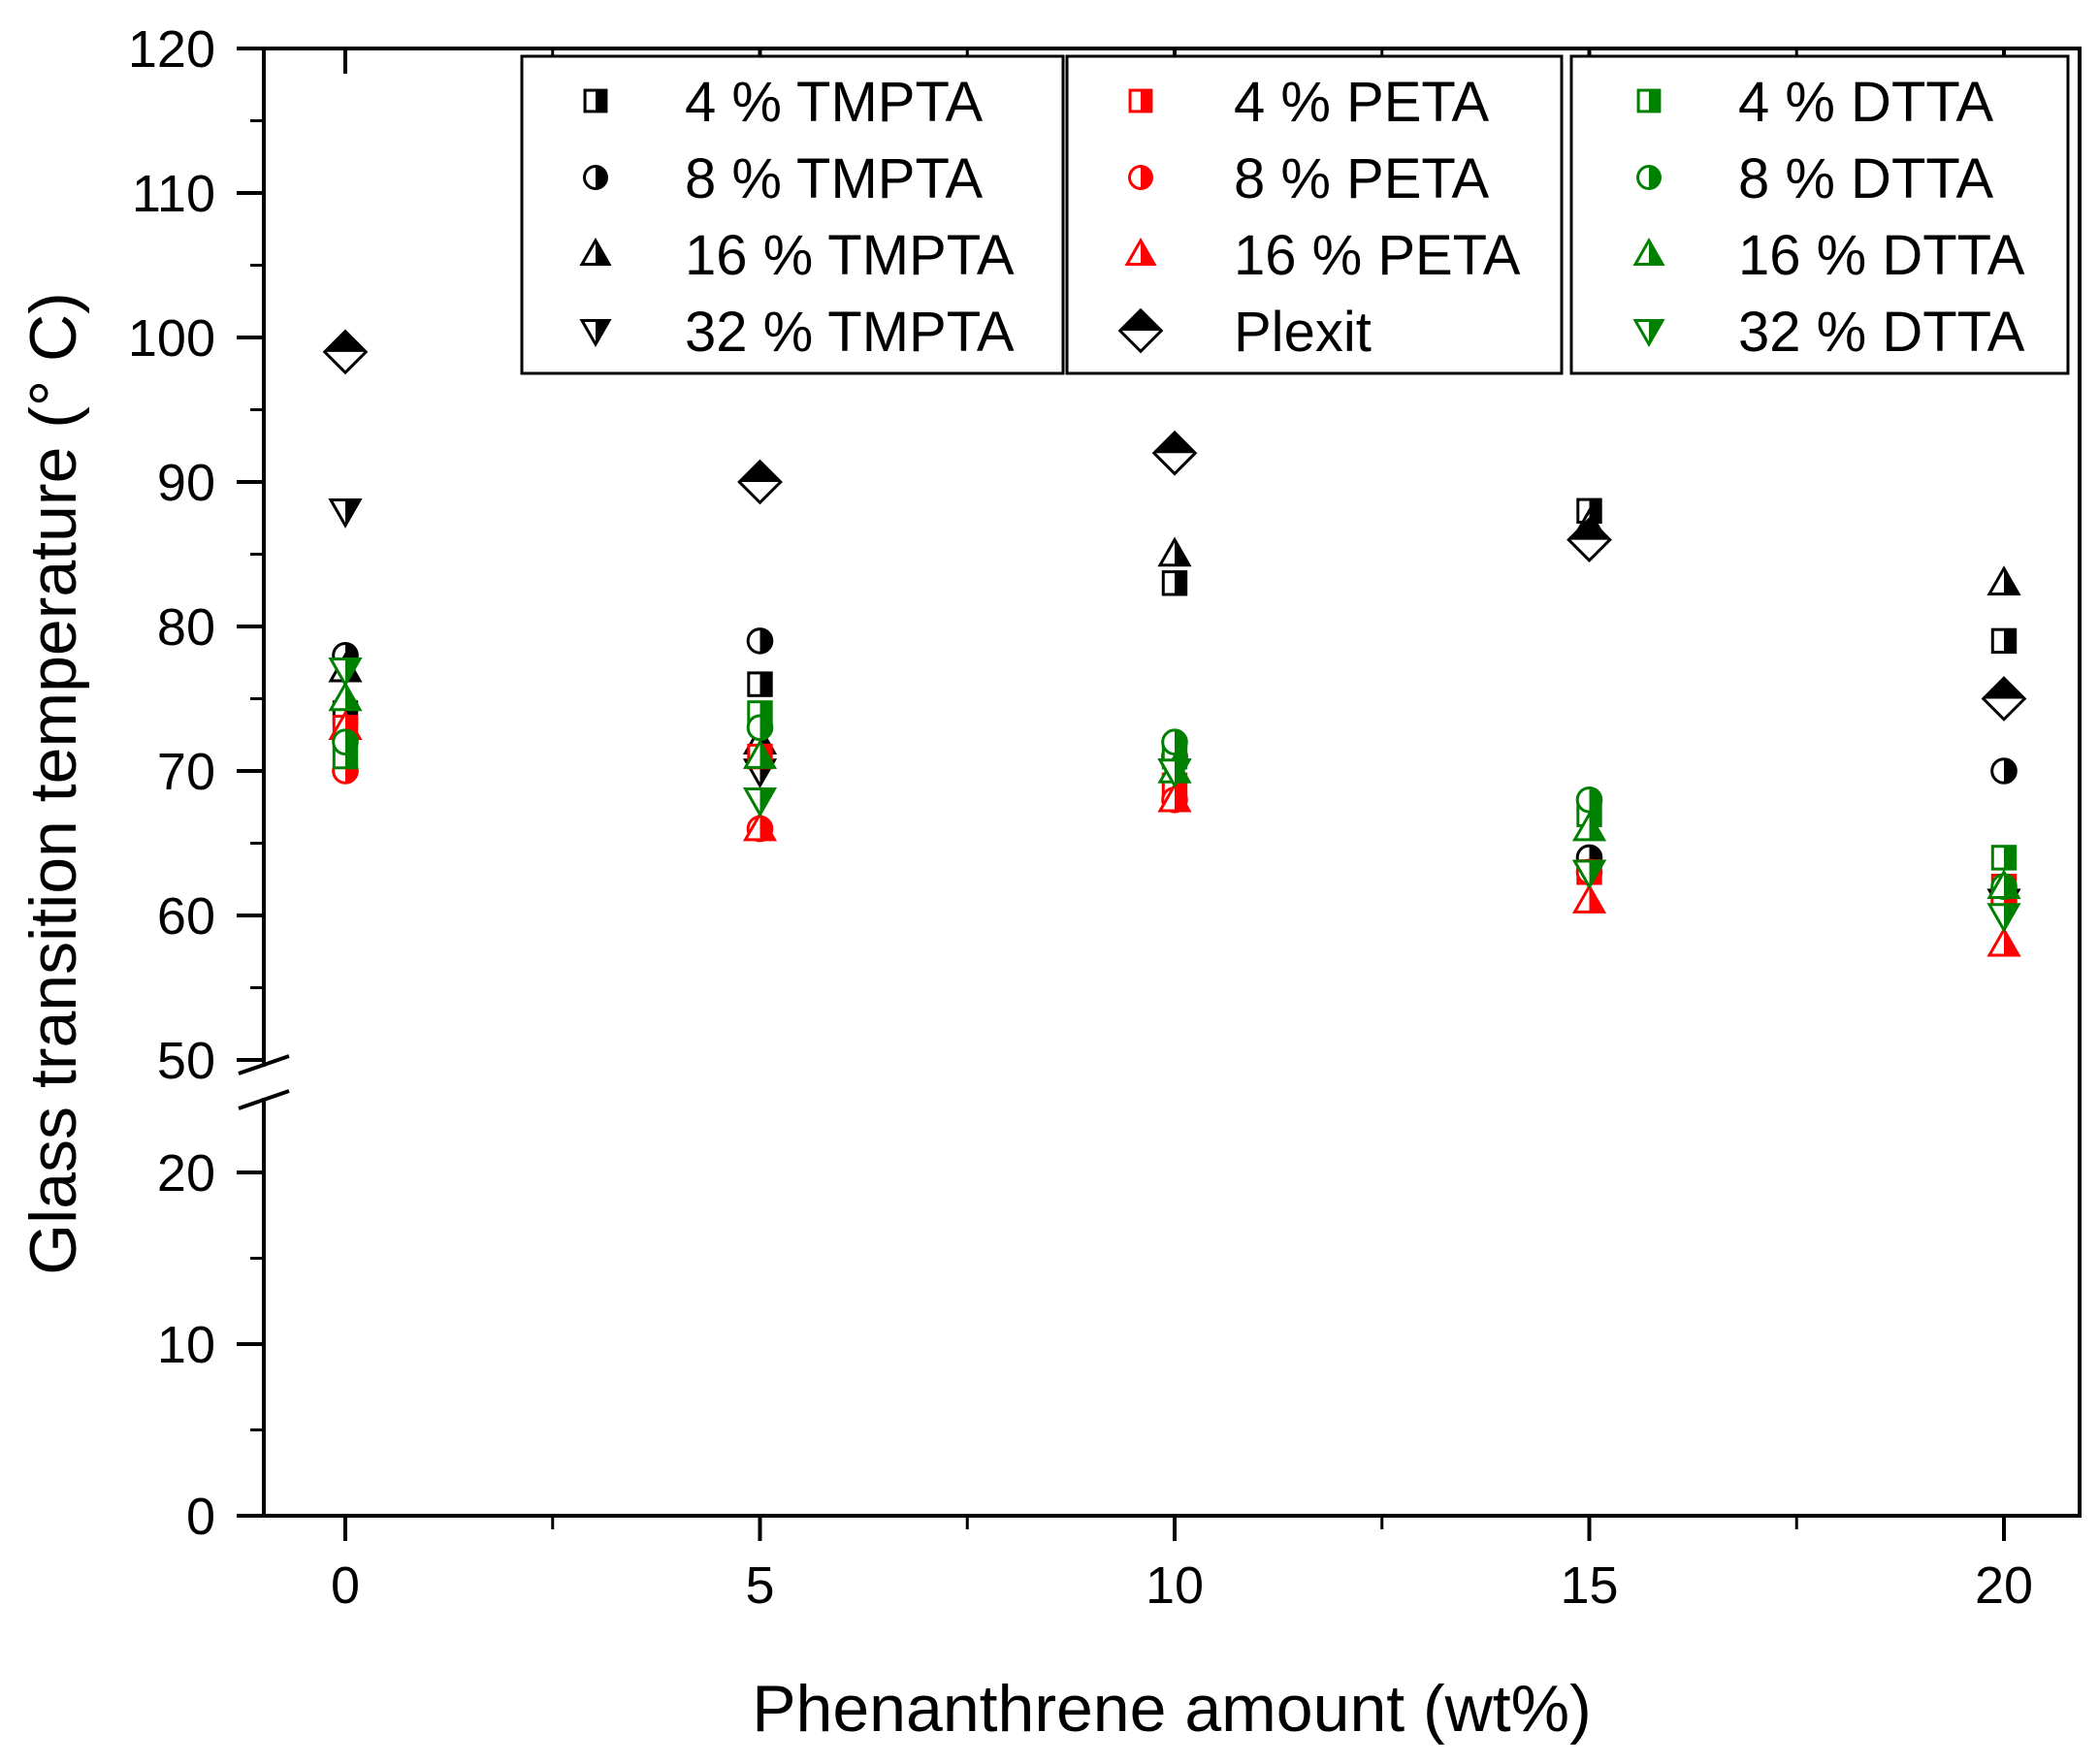 The width and height of the screenshot is (2099, 1764). What do you see at coordinates (834, 102) in the screenshot?
I see `legend-label: 4 % TMPTA` at bounding box center [834, 102].